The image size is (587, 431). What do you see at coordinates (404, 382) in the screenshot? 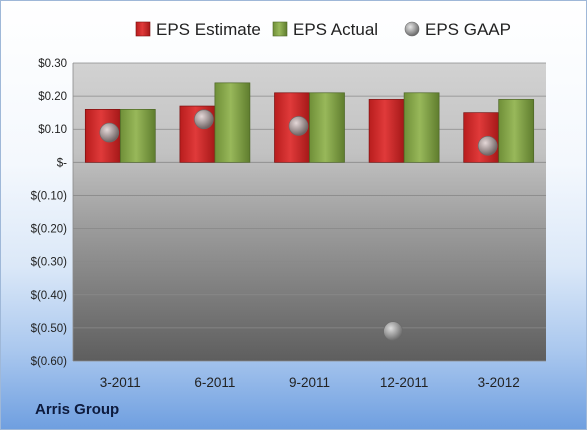
I see `x-tick-label: 12-2011` at bounding box center [404, 382].